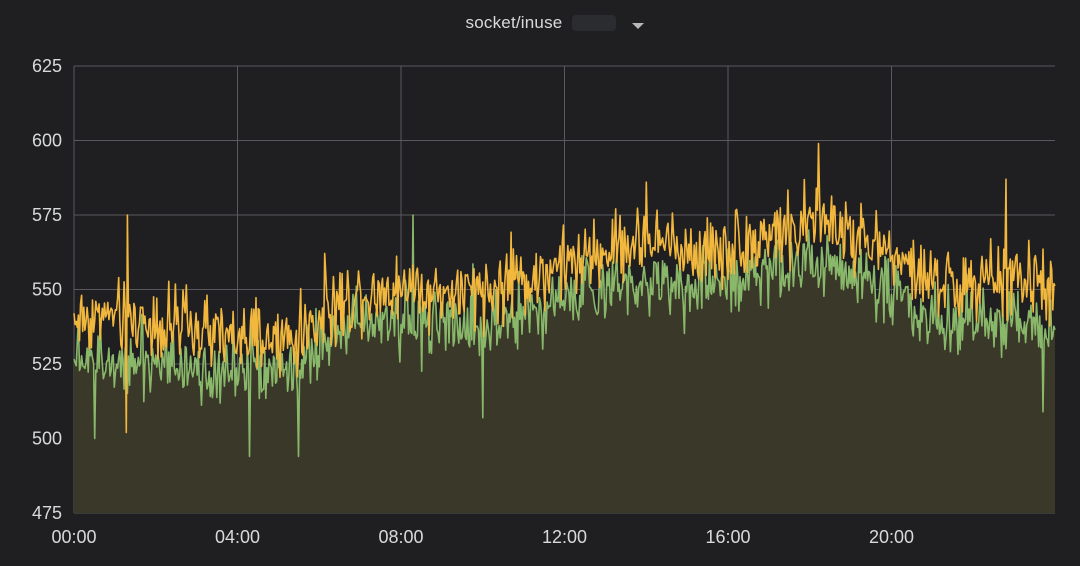 This screenshot has width=1080, height=566. I want to click on y-axis: 475 500 525 550 575 600 625, so click(47, 289).